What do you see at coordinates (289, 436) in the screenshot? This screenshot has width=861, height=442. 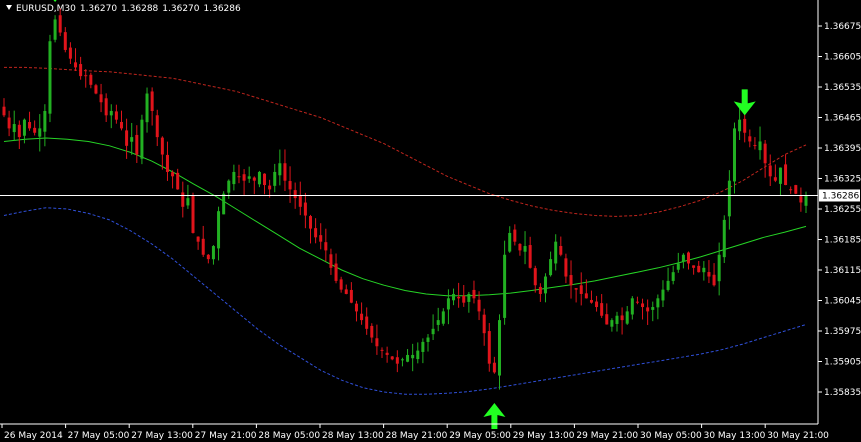 I see `time-tick-label: 28 May 05:00` at bounding box center [289, 436].